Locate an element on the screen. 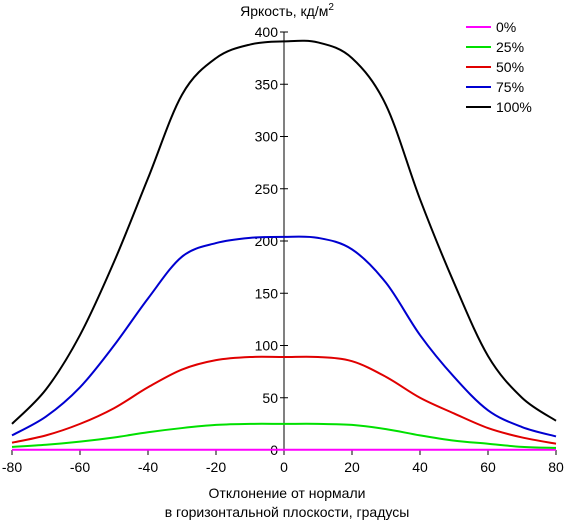 The width and height of the screenshot is (568, 522). x-tick-label: 60 is located at coordinates (488, 467).